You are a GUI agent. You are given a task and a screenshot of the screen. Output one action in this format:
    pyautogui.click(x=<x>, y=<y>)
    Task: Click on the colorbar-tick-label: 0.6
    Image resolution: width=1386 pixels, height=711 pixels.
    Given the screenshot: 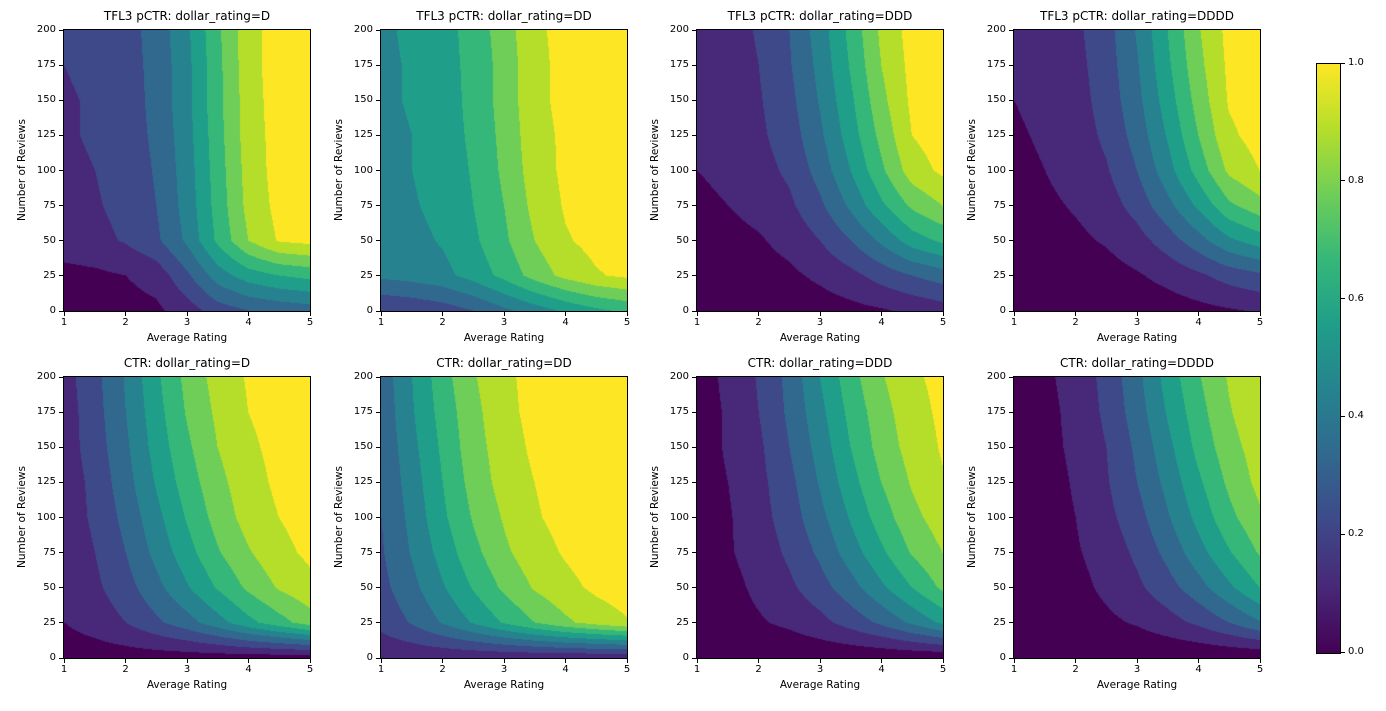 What is the action you would take?
    pyautogui.click(x=1356, y=298)
    